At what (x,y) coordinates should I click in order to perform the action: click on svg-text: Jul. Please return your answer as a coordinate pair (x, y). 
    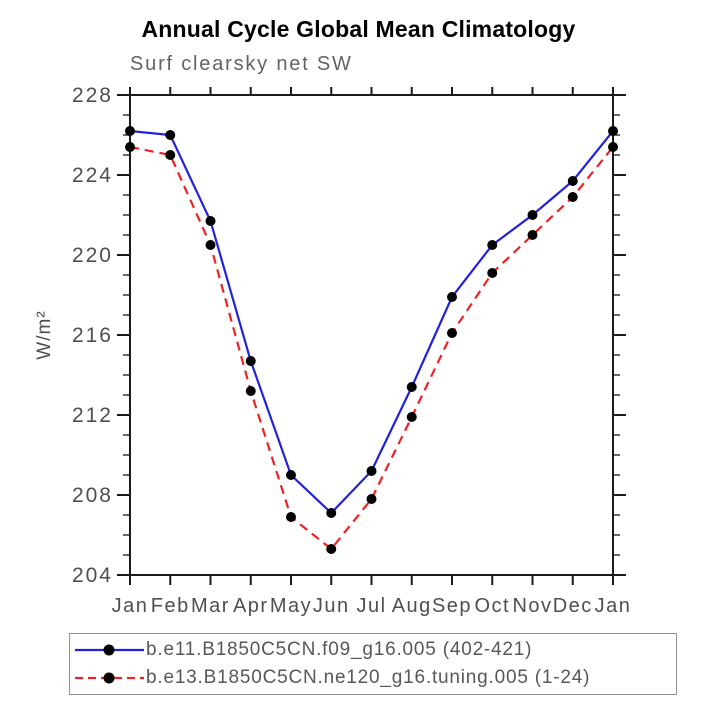
    Looking at the image, I should click on (371, 606).